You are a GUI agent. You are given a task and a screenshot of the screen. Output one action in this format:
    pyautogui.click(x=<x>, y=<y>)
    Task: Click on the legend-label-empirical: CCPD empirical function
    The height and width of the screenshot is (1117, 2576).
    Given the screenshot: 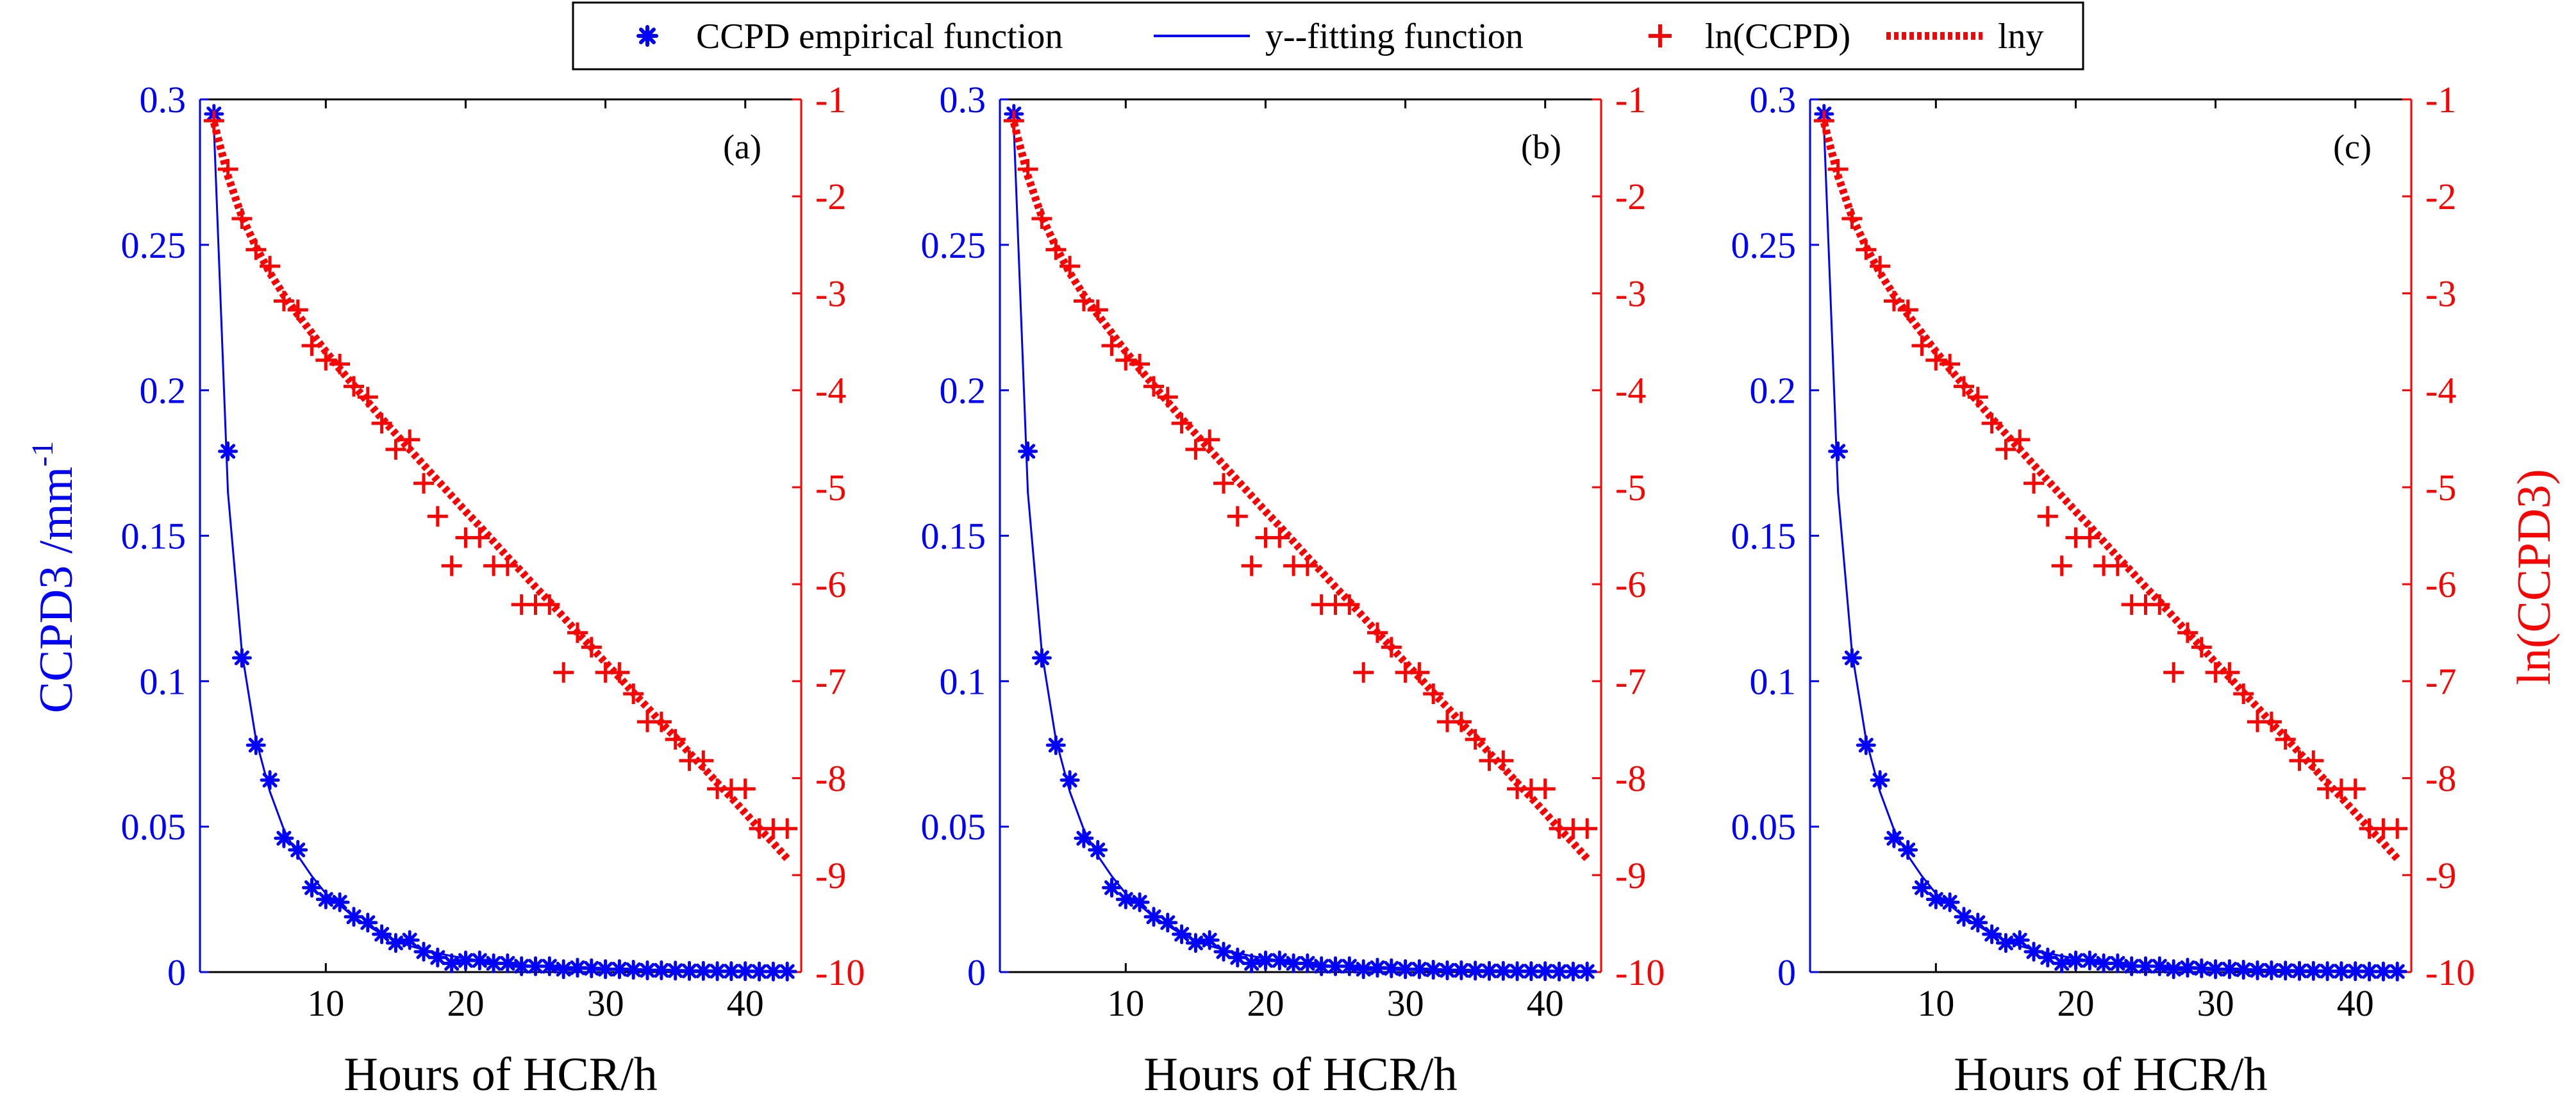 What is the action you would take?
    pyautogui.click(x=879, y=36)
    